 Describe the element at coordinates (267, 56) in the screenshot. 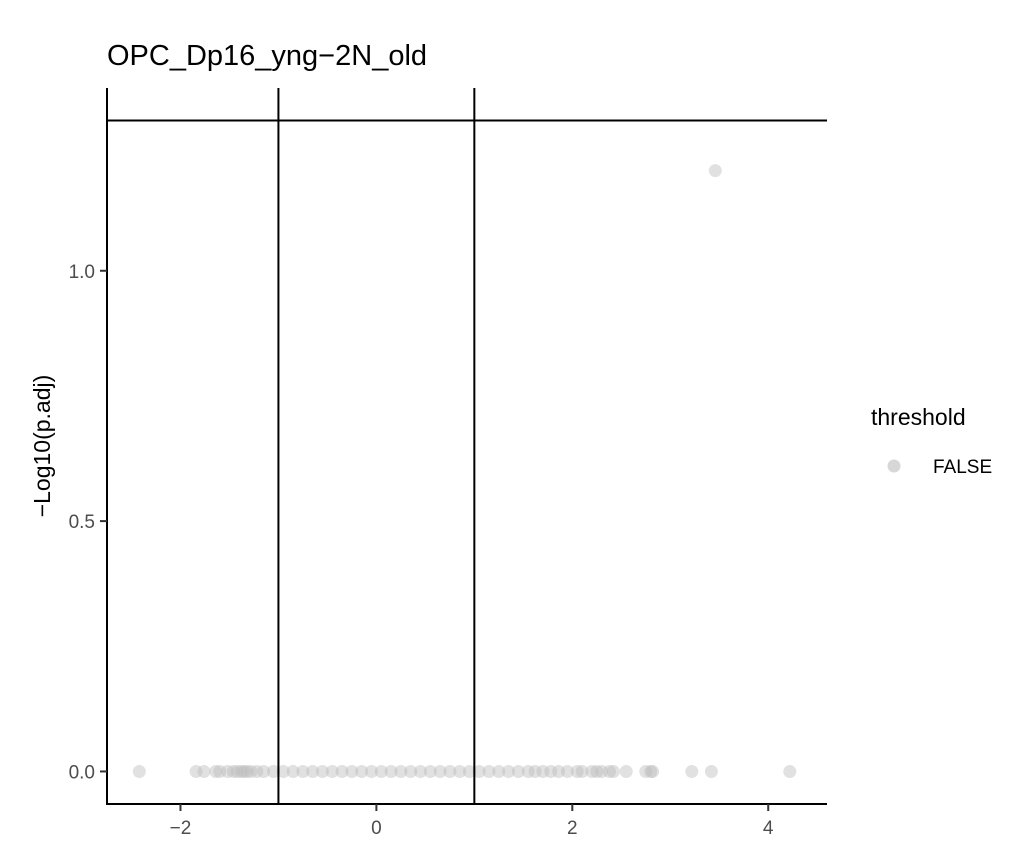

I see `chart-title: OPC_Dp16_yng−2N_old` at that location.